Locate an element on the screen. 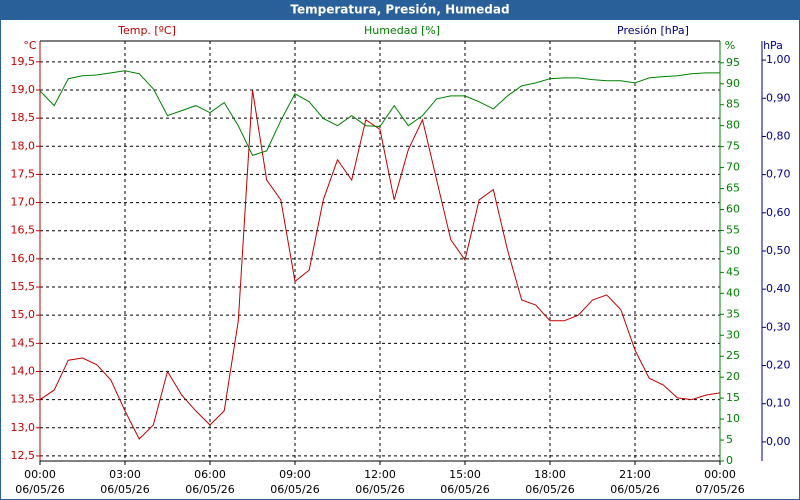 The width and height of the screenshot is (800, 500). y2-tick-label: 95 is located at coordinates (733, 62).